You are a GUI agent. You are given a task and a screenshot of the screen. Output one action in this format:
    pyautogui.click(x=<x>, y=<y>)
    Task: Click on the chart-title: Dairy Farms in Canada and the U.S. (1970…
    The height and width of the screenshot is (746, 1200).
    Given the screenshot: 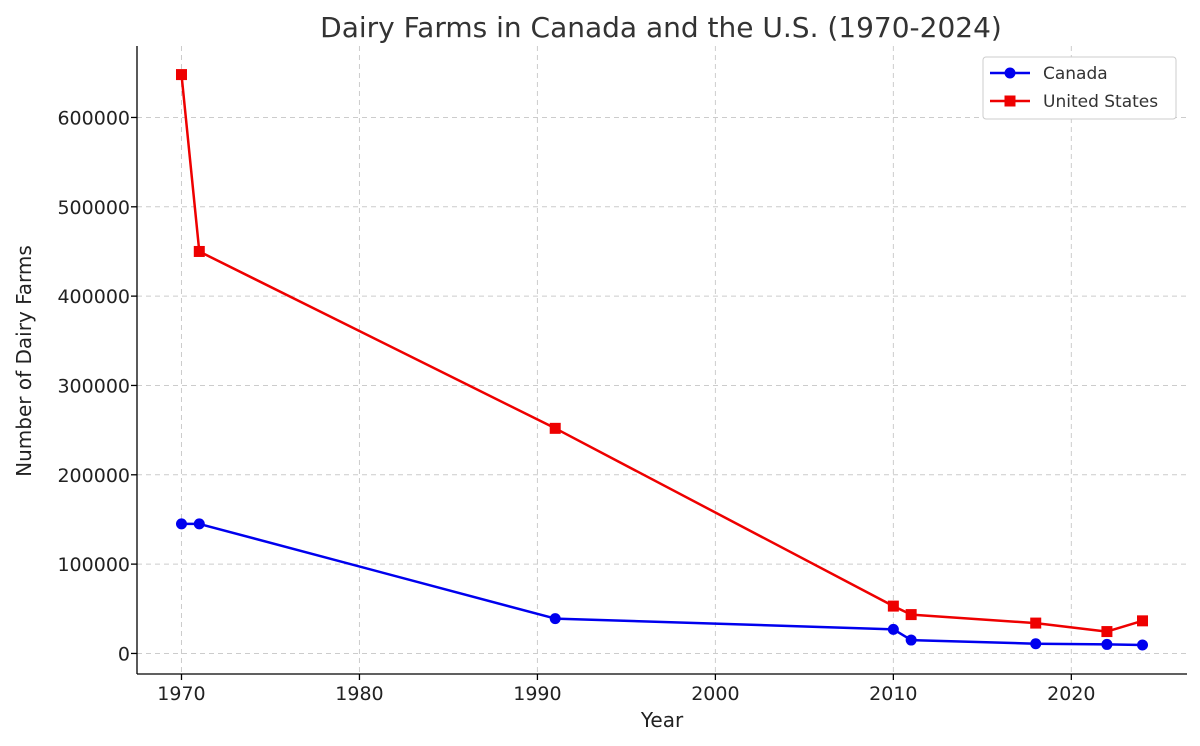 What is the action you would take?
    pyautogui.click(x=661, y=27)
    